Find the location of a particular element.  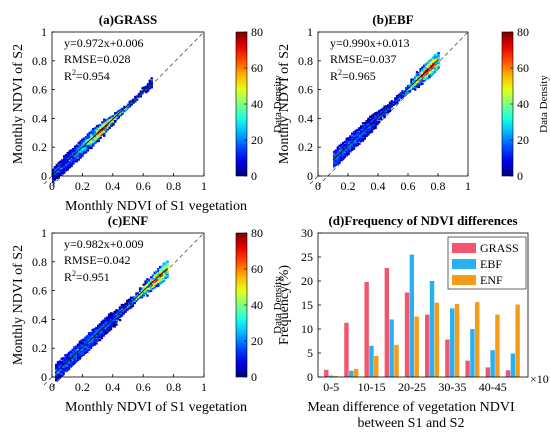

fit-line is located at coordinates (385, 110).